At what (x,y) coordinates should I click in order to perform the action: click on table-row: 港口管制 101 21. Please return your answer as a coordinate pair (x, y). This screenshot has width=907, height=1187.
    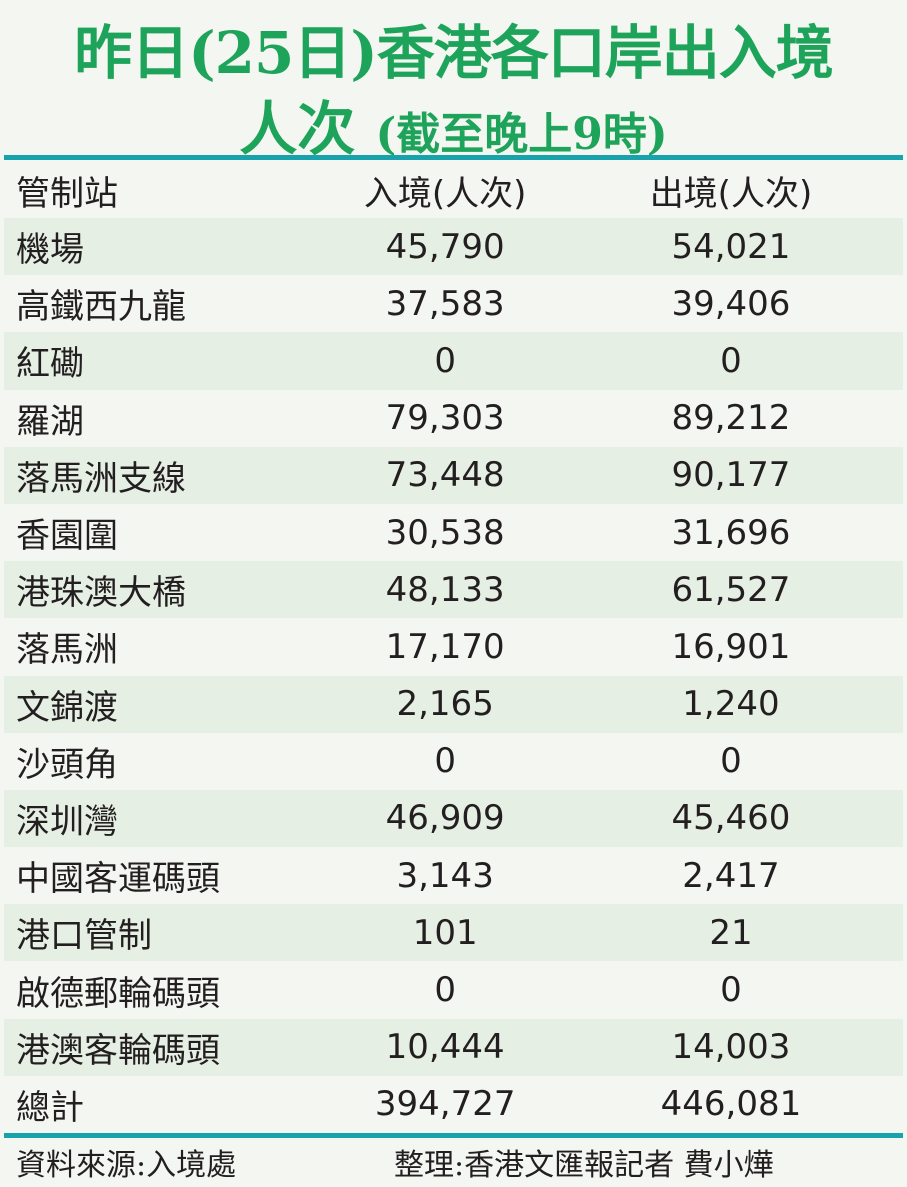
    Looking at the image, I should click on (453, 933).